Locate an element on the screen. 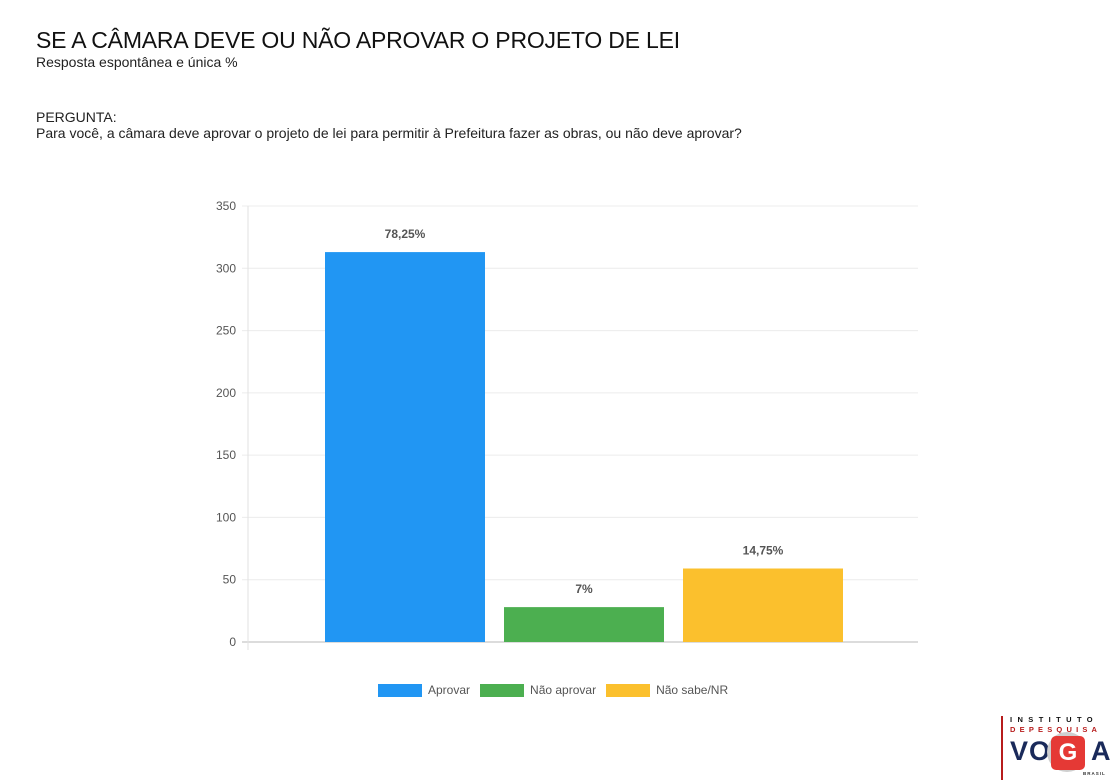 Image resolution: width=1118 pixels, height=782 pixels. legend-swatch-nao-sabe is located at coordinates (628, 690).